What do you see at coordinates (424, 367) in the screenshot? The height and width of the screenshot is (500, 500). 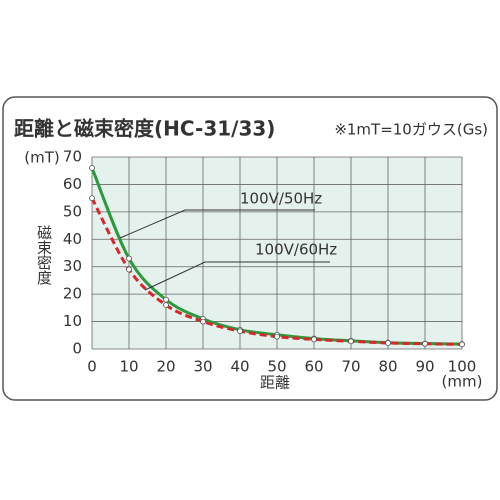 I see `x-tick-label: 90` at bounding box center [424, 367].